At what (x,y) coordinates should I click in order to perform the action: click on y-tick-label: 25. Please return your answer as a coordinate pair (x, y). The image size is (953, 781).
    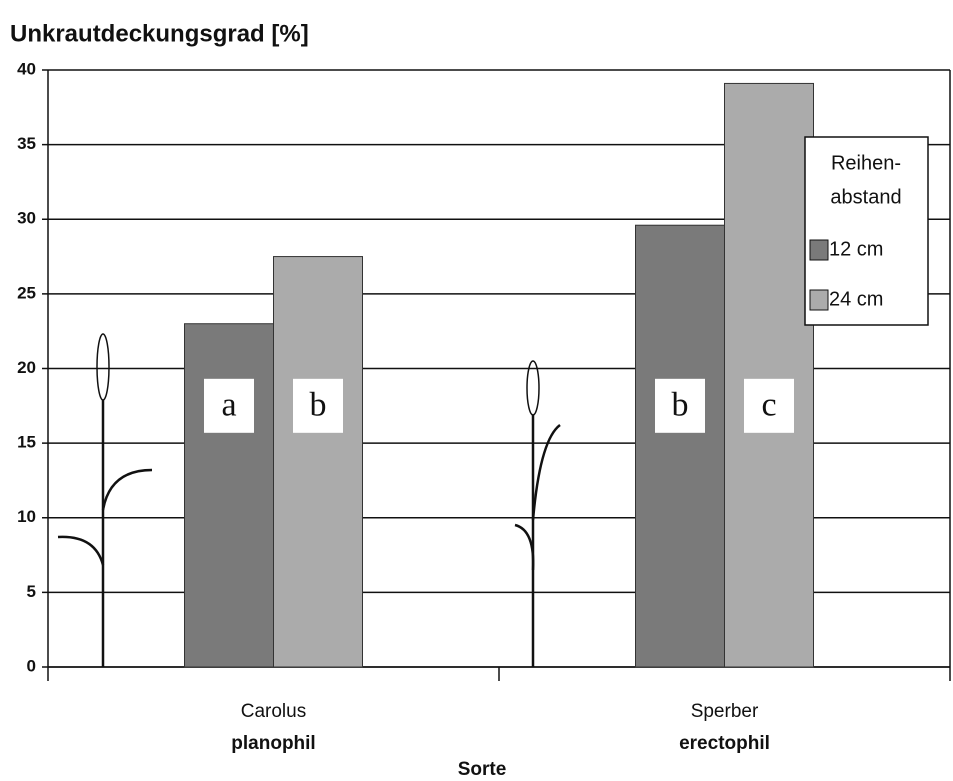
    Looking at the image, I should click on (26, 292).